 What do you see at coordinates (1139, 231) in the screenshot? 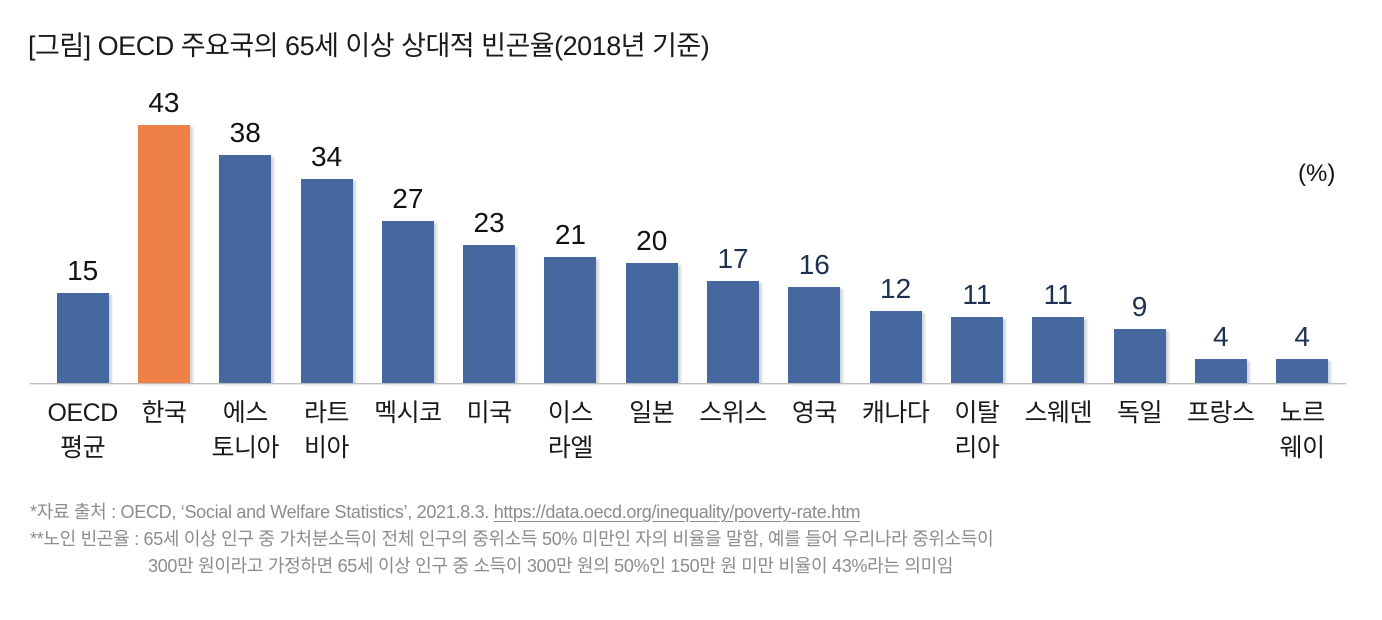
I see `bar-cell: 9` at bounding box center [1139, 231].